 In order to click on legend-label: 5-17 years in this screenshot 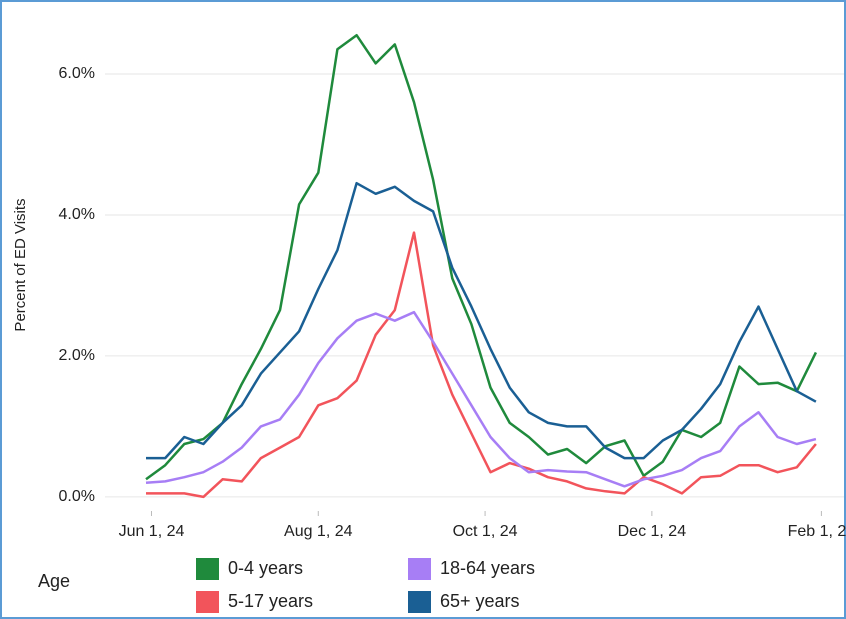, I will do `click(270, 601)`.